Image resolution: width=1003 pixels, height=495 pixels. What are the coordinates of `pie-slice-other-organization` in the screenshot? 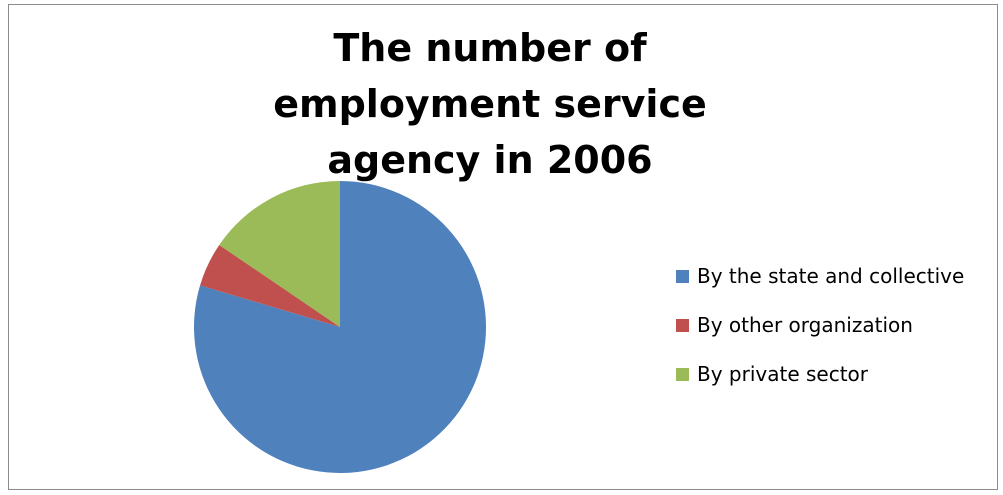 It's located at (270, 285).